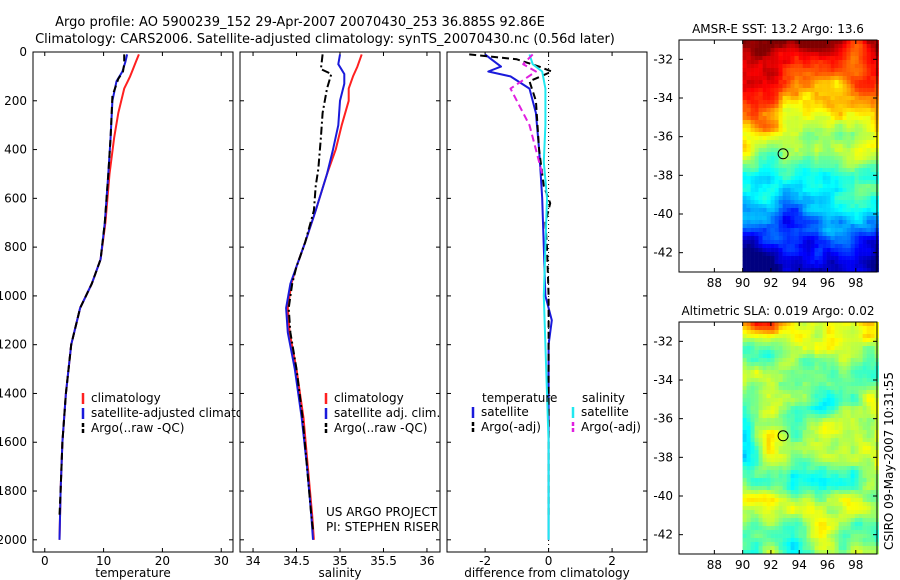  Describe the element at coordinates (339, 573) in the screenshot. I see `salinity-xlabel: salinity` at that location.